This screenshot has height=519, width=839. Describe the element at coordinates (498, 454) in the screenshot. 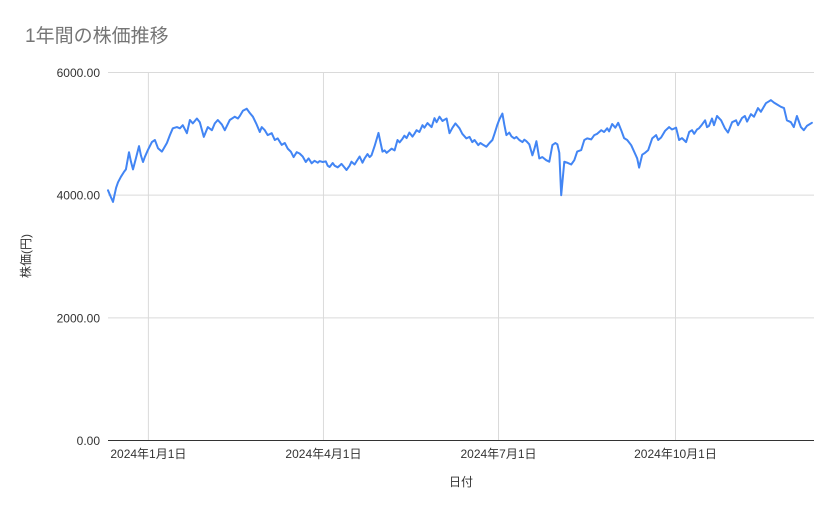

I see `x-tick-label: 2024年7月1日` at that location.